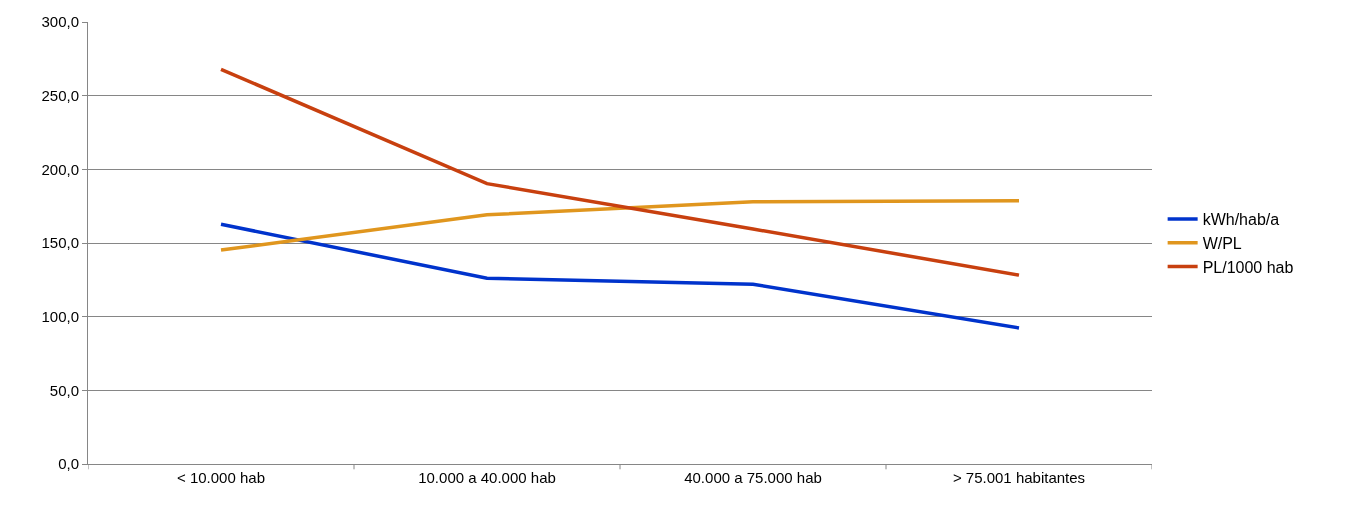  What do you see at coordinates (1222, 243) in the screenshot?
I see `legend-label: W/PL` at bounding box center [1222, 243].